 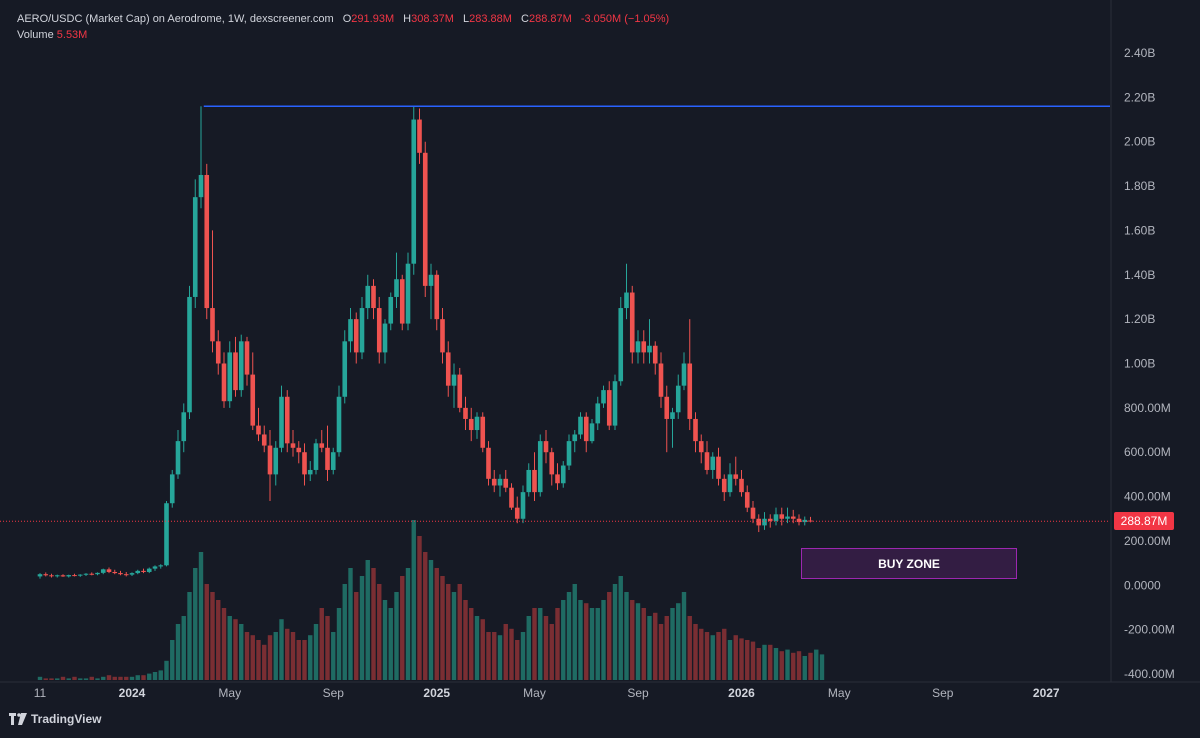 I want to click on buy-zone-box: BUY ZONE, so click(x=909, y=563).